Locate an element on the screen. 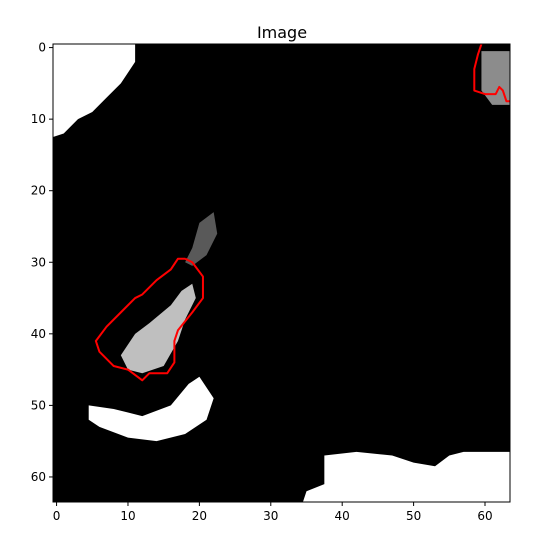 The image size is (543, 539). y-tick-label: 20 is located at coordinates (38, 191).